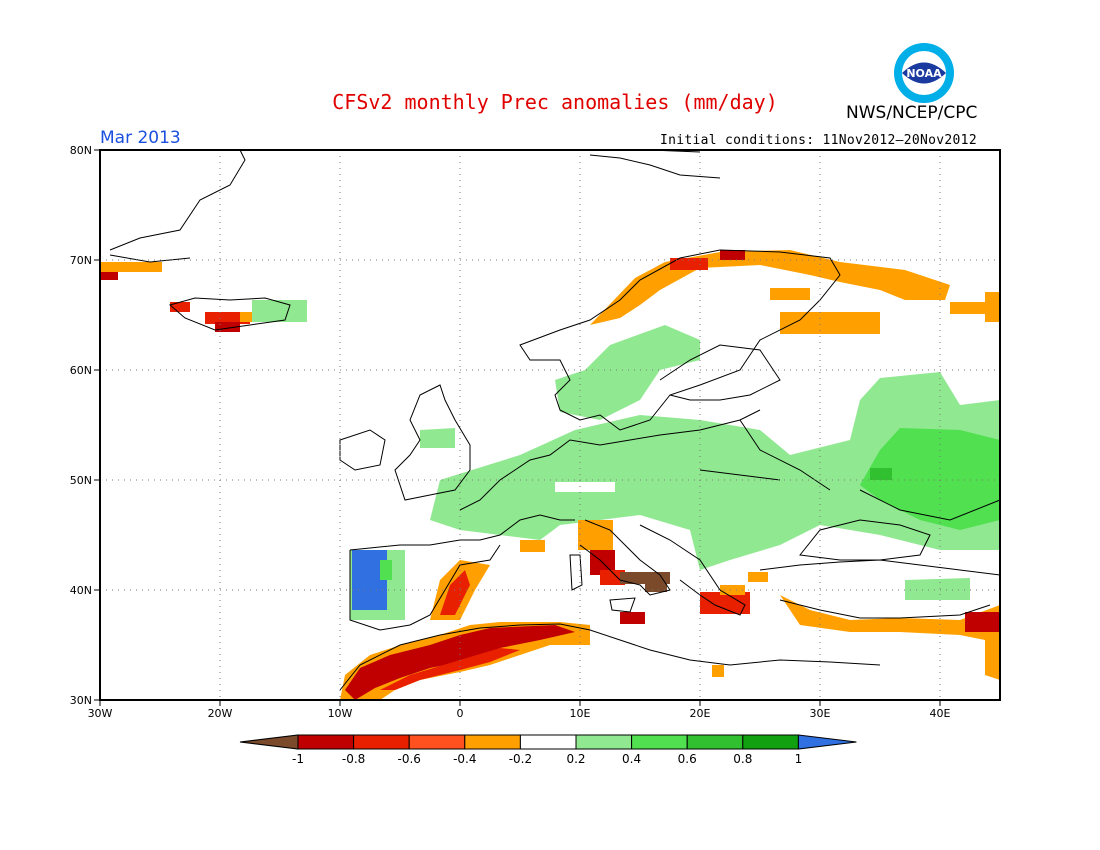 Image resolution: width=1100 pixels, height=850 pixels. What do you see at coordinates (520, 759) in the screenshot?
I see `legend-tick-label: -0.2` at bounding box center [520, 759].